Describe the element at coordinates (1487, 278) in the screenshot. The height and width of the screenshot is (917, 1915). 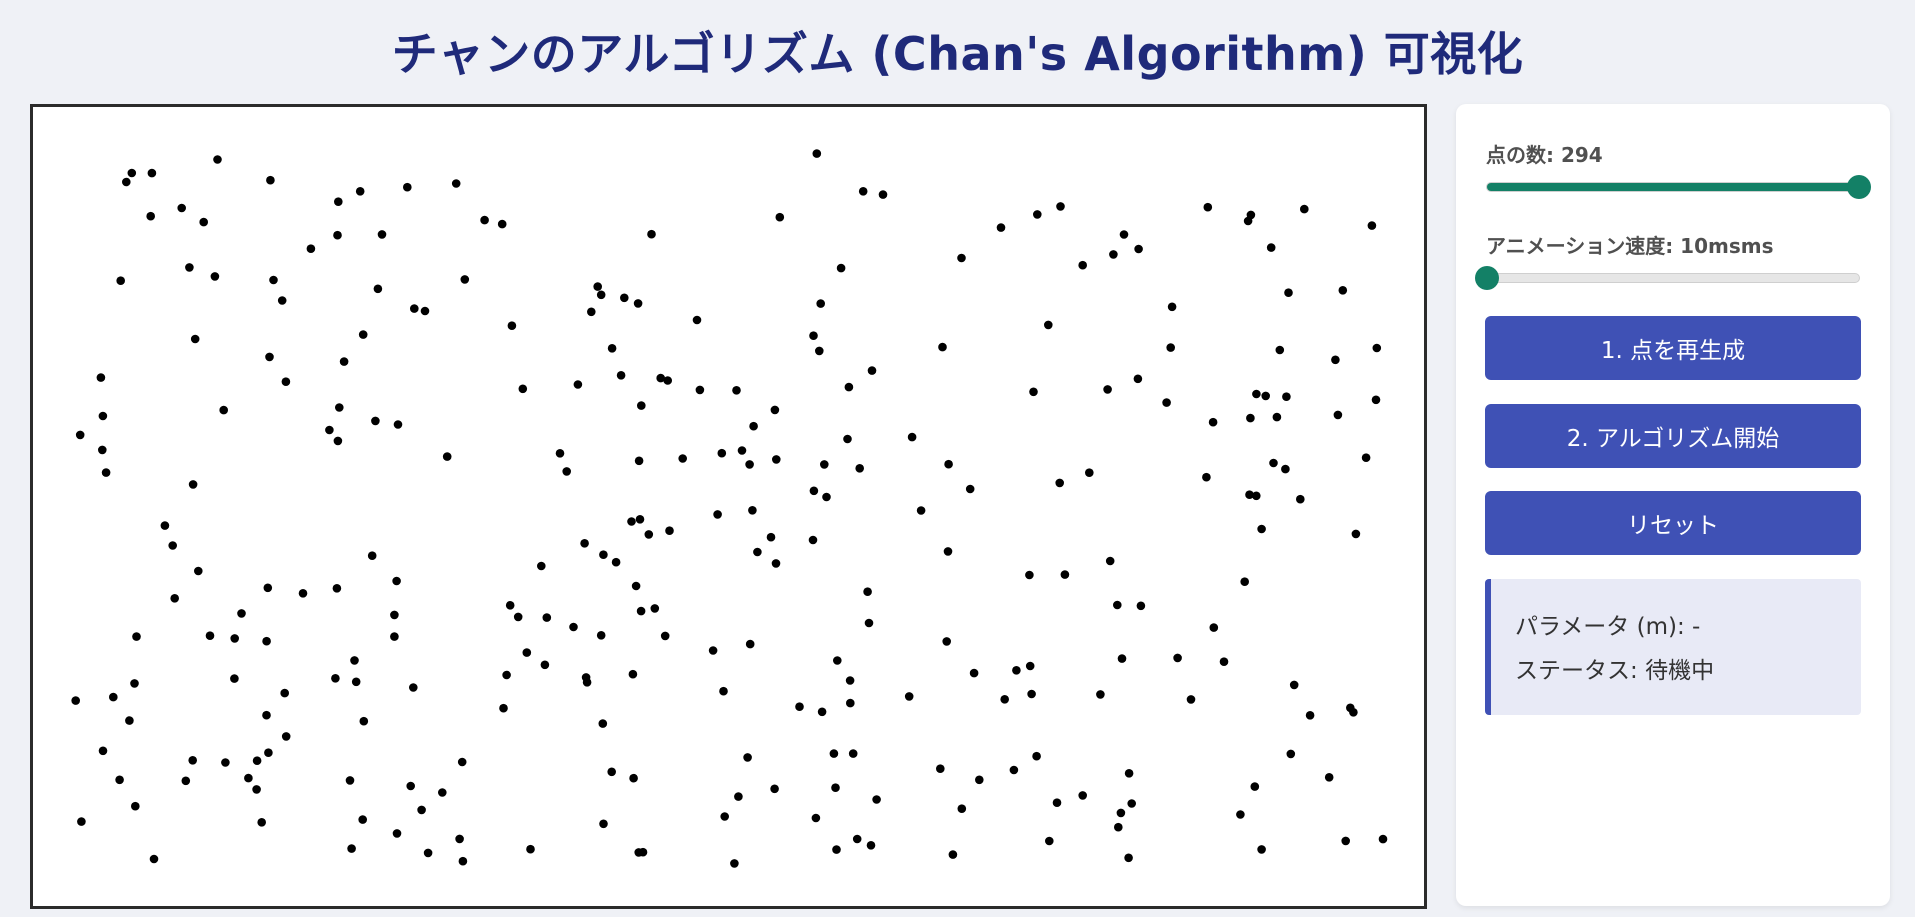
I see `speed-slider-thumb` at that location.